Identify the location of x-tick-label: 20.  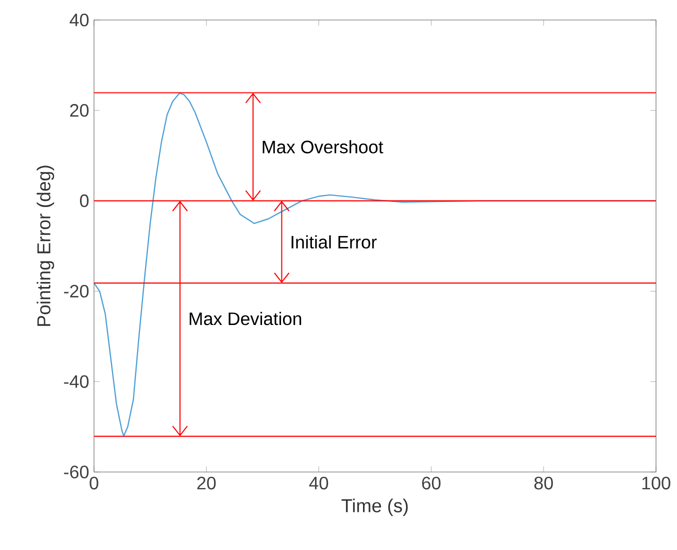
(206, 483).